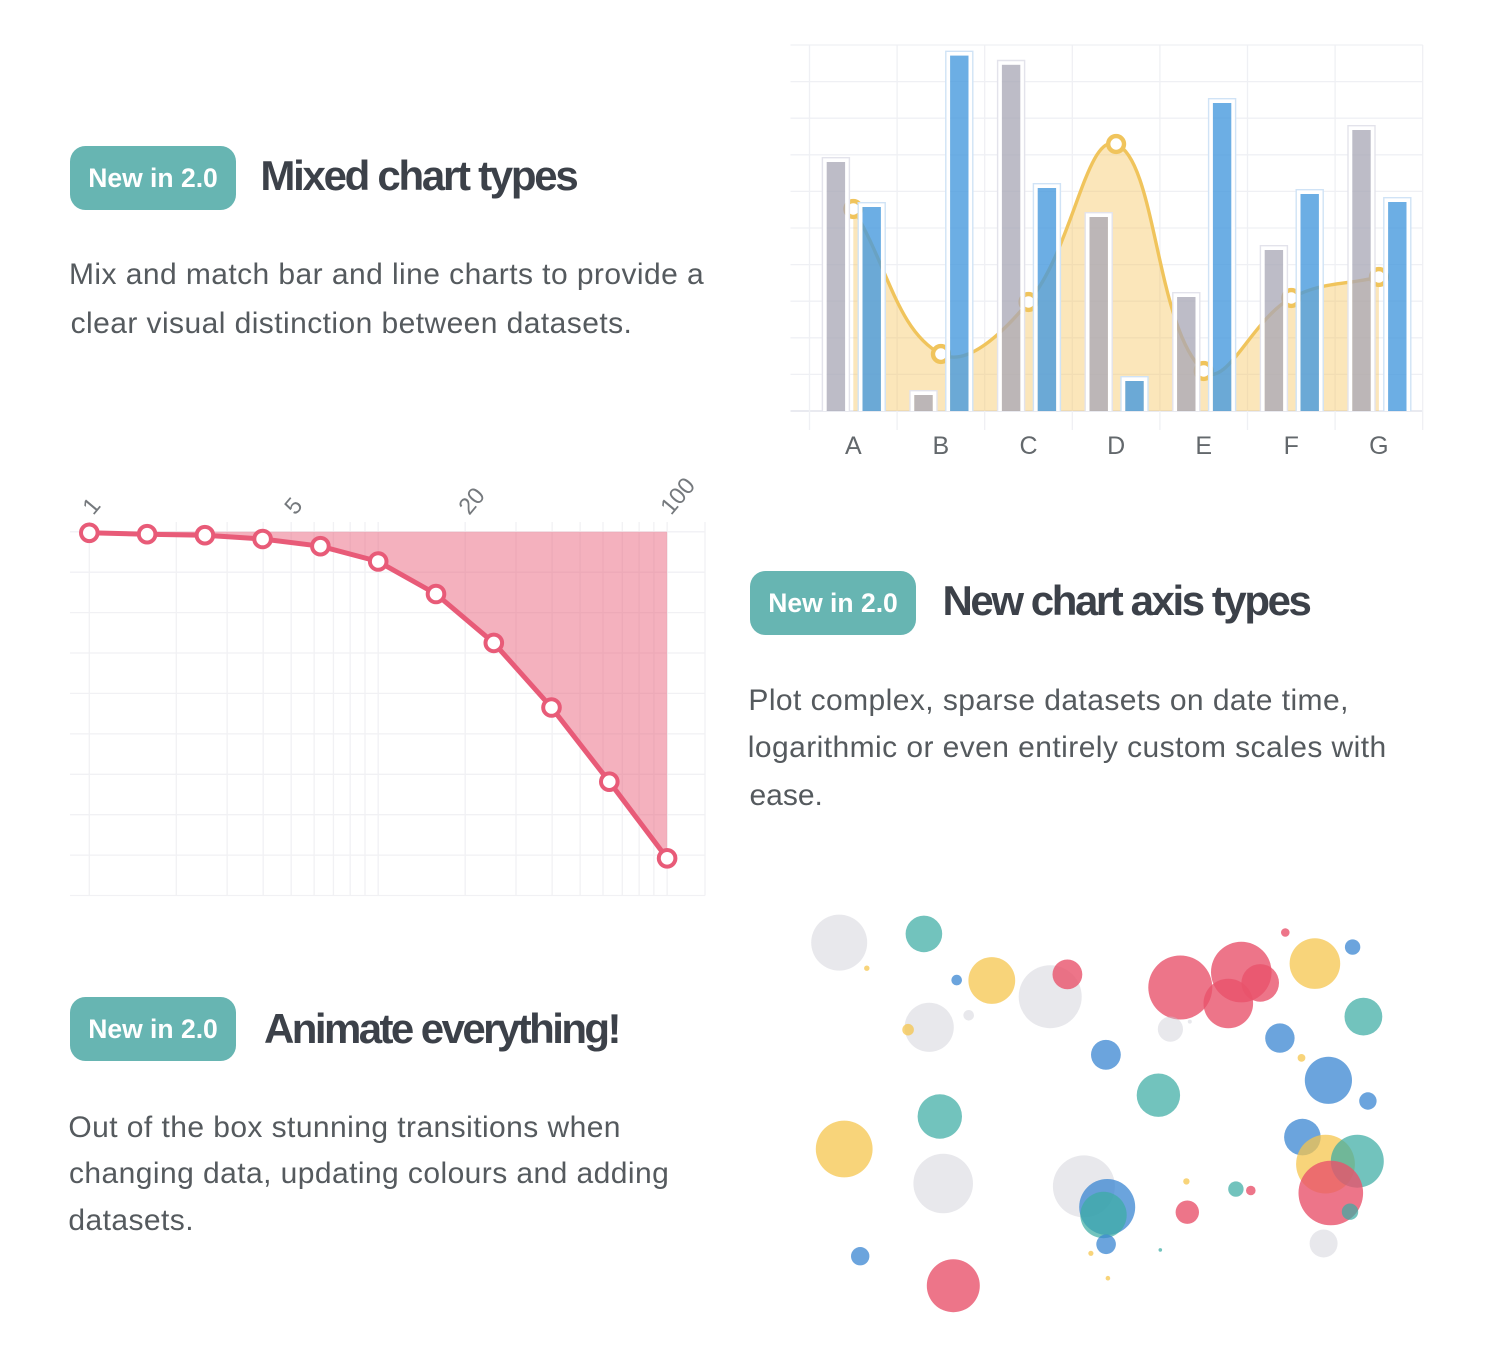 This screenshot has width=1504, height=1356. What do you see at coordinates (1378, 446) in the screenshot?
I see `svg-text: G` at bounding box center [1378, 446].